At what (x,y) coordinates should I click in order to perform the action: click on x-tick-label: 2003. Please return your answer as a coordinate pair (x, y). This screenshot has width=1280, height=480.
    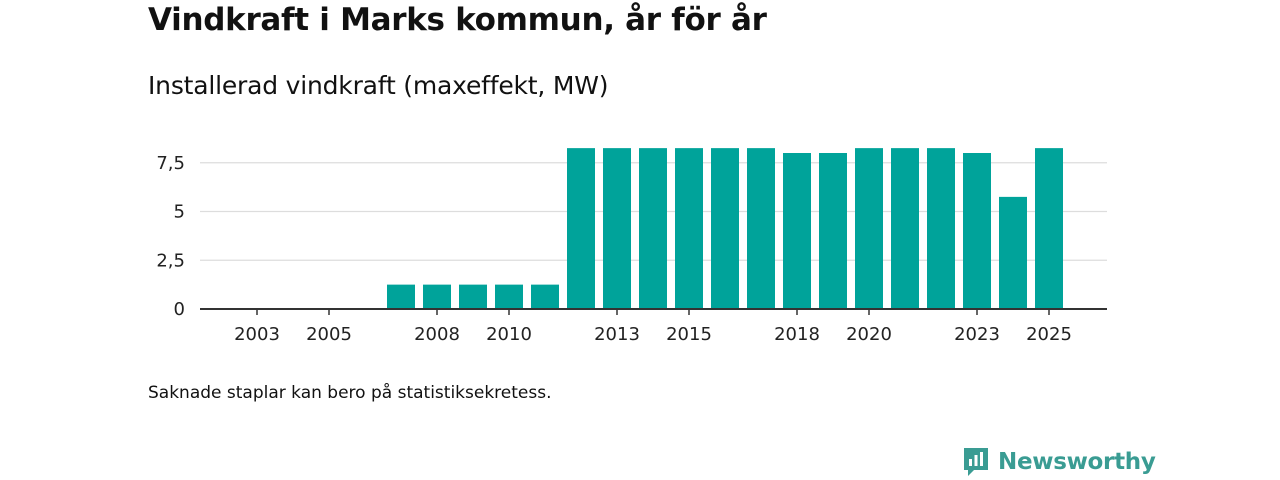
    Looking at the image, I should click on (257, 334).